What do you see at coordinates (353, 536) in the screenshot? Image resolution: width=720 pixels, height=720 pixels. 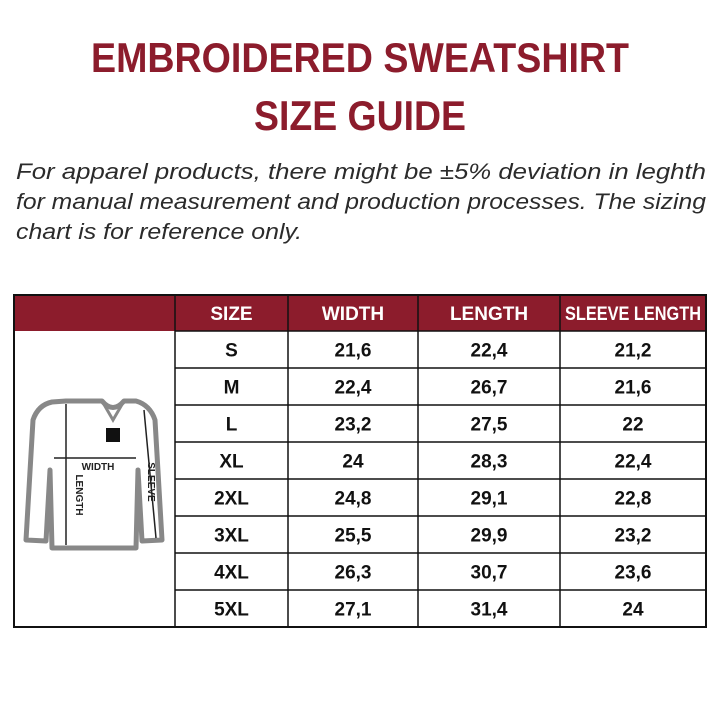 I see `measure-cell: 25,5` at bounding box center [353, 536].